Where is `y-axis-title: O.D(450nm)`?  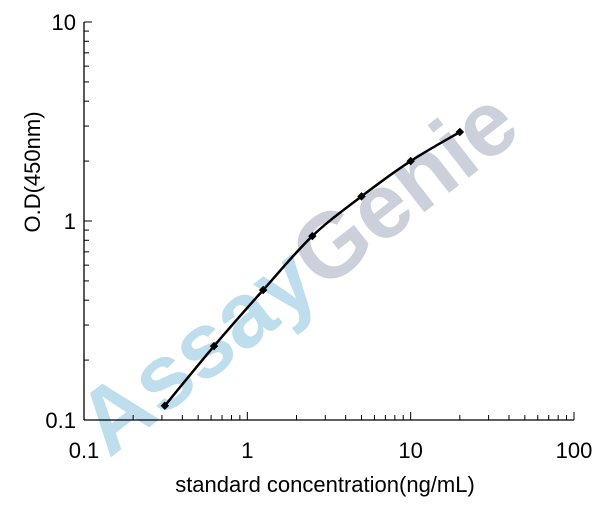 y-axis-title: O.D(450nm) is located at coordinates (32, 171).